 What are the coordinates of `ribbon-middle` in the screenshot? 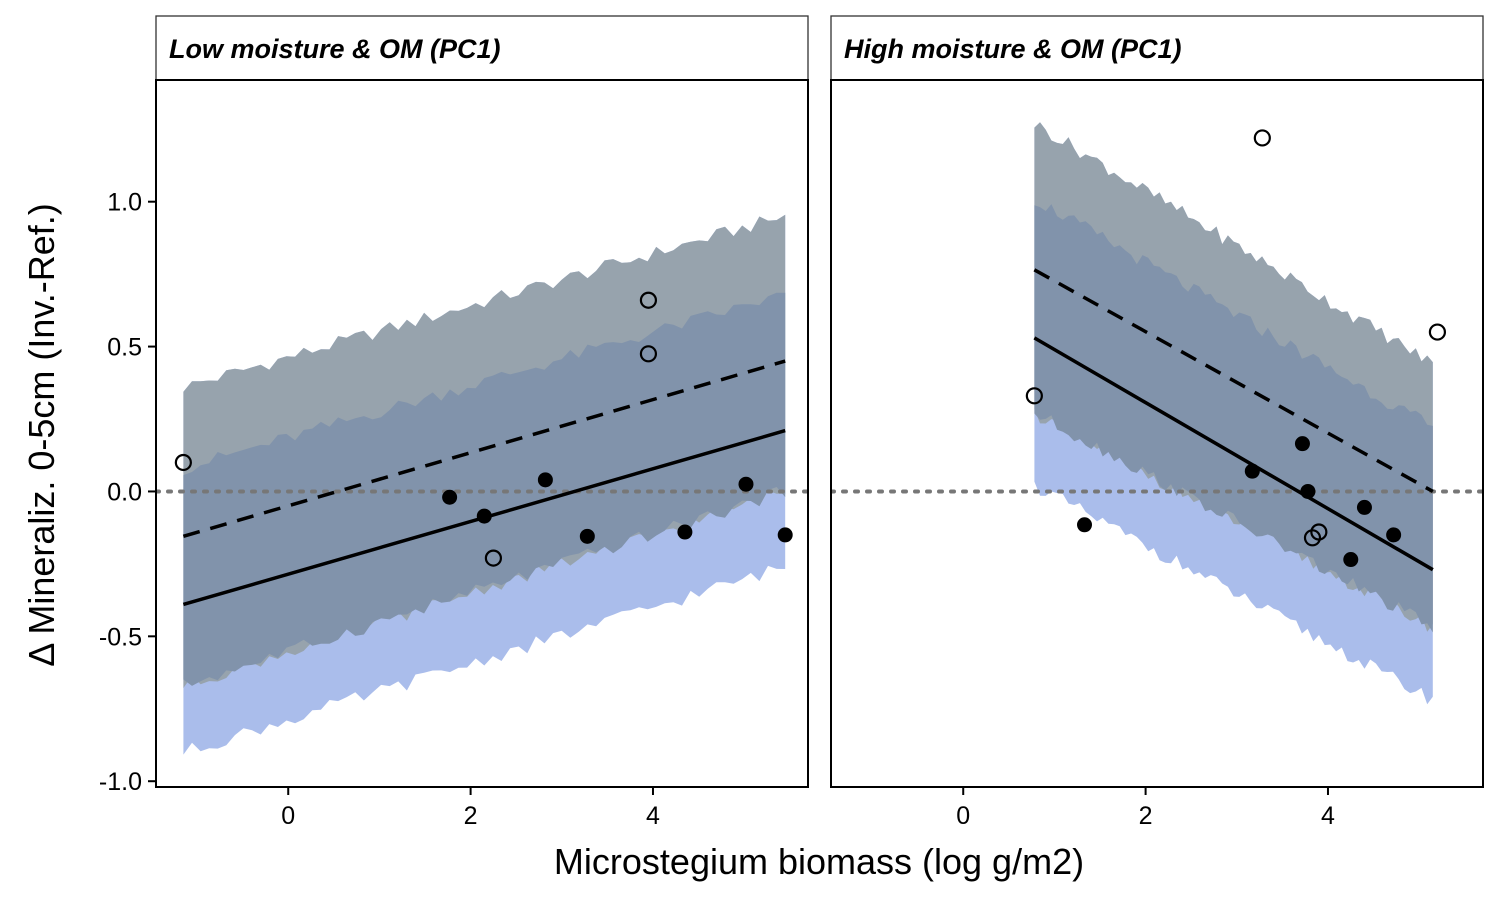 It's located at (1233, 418).